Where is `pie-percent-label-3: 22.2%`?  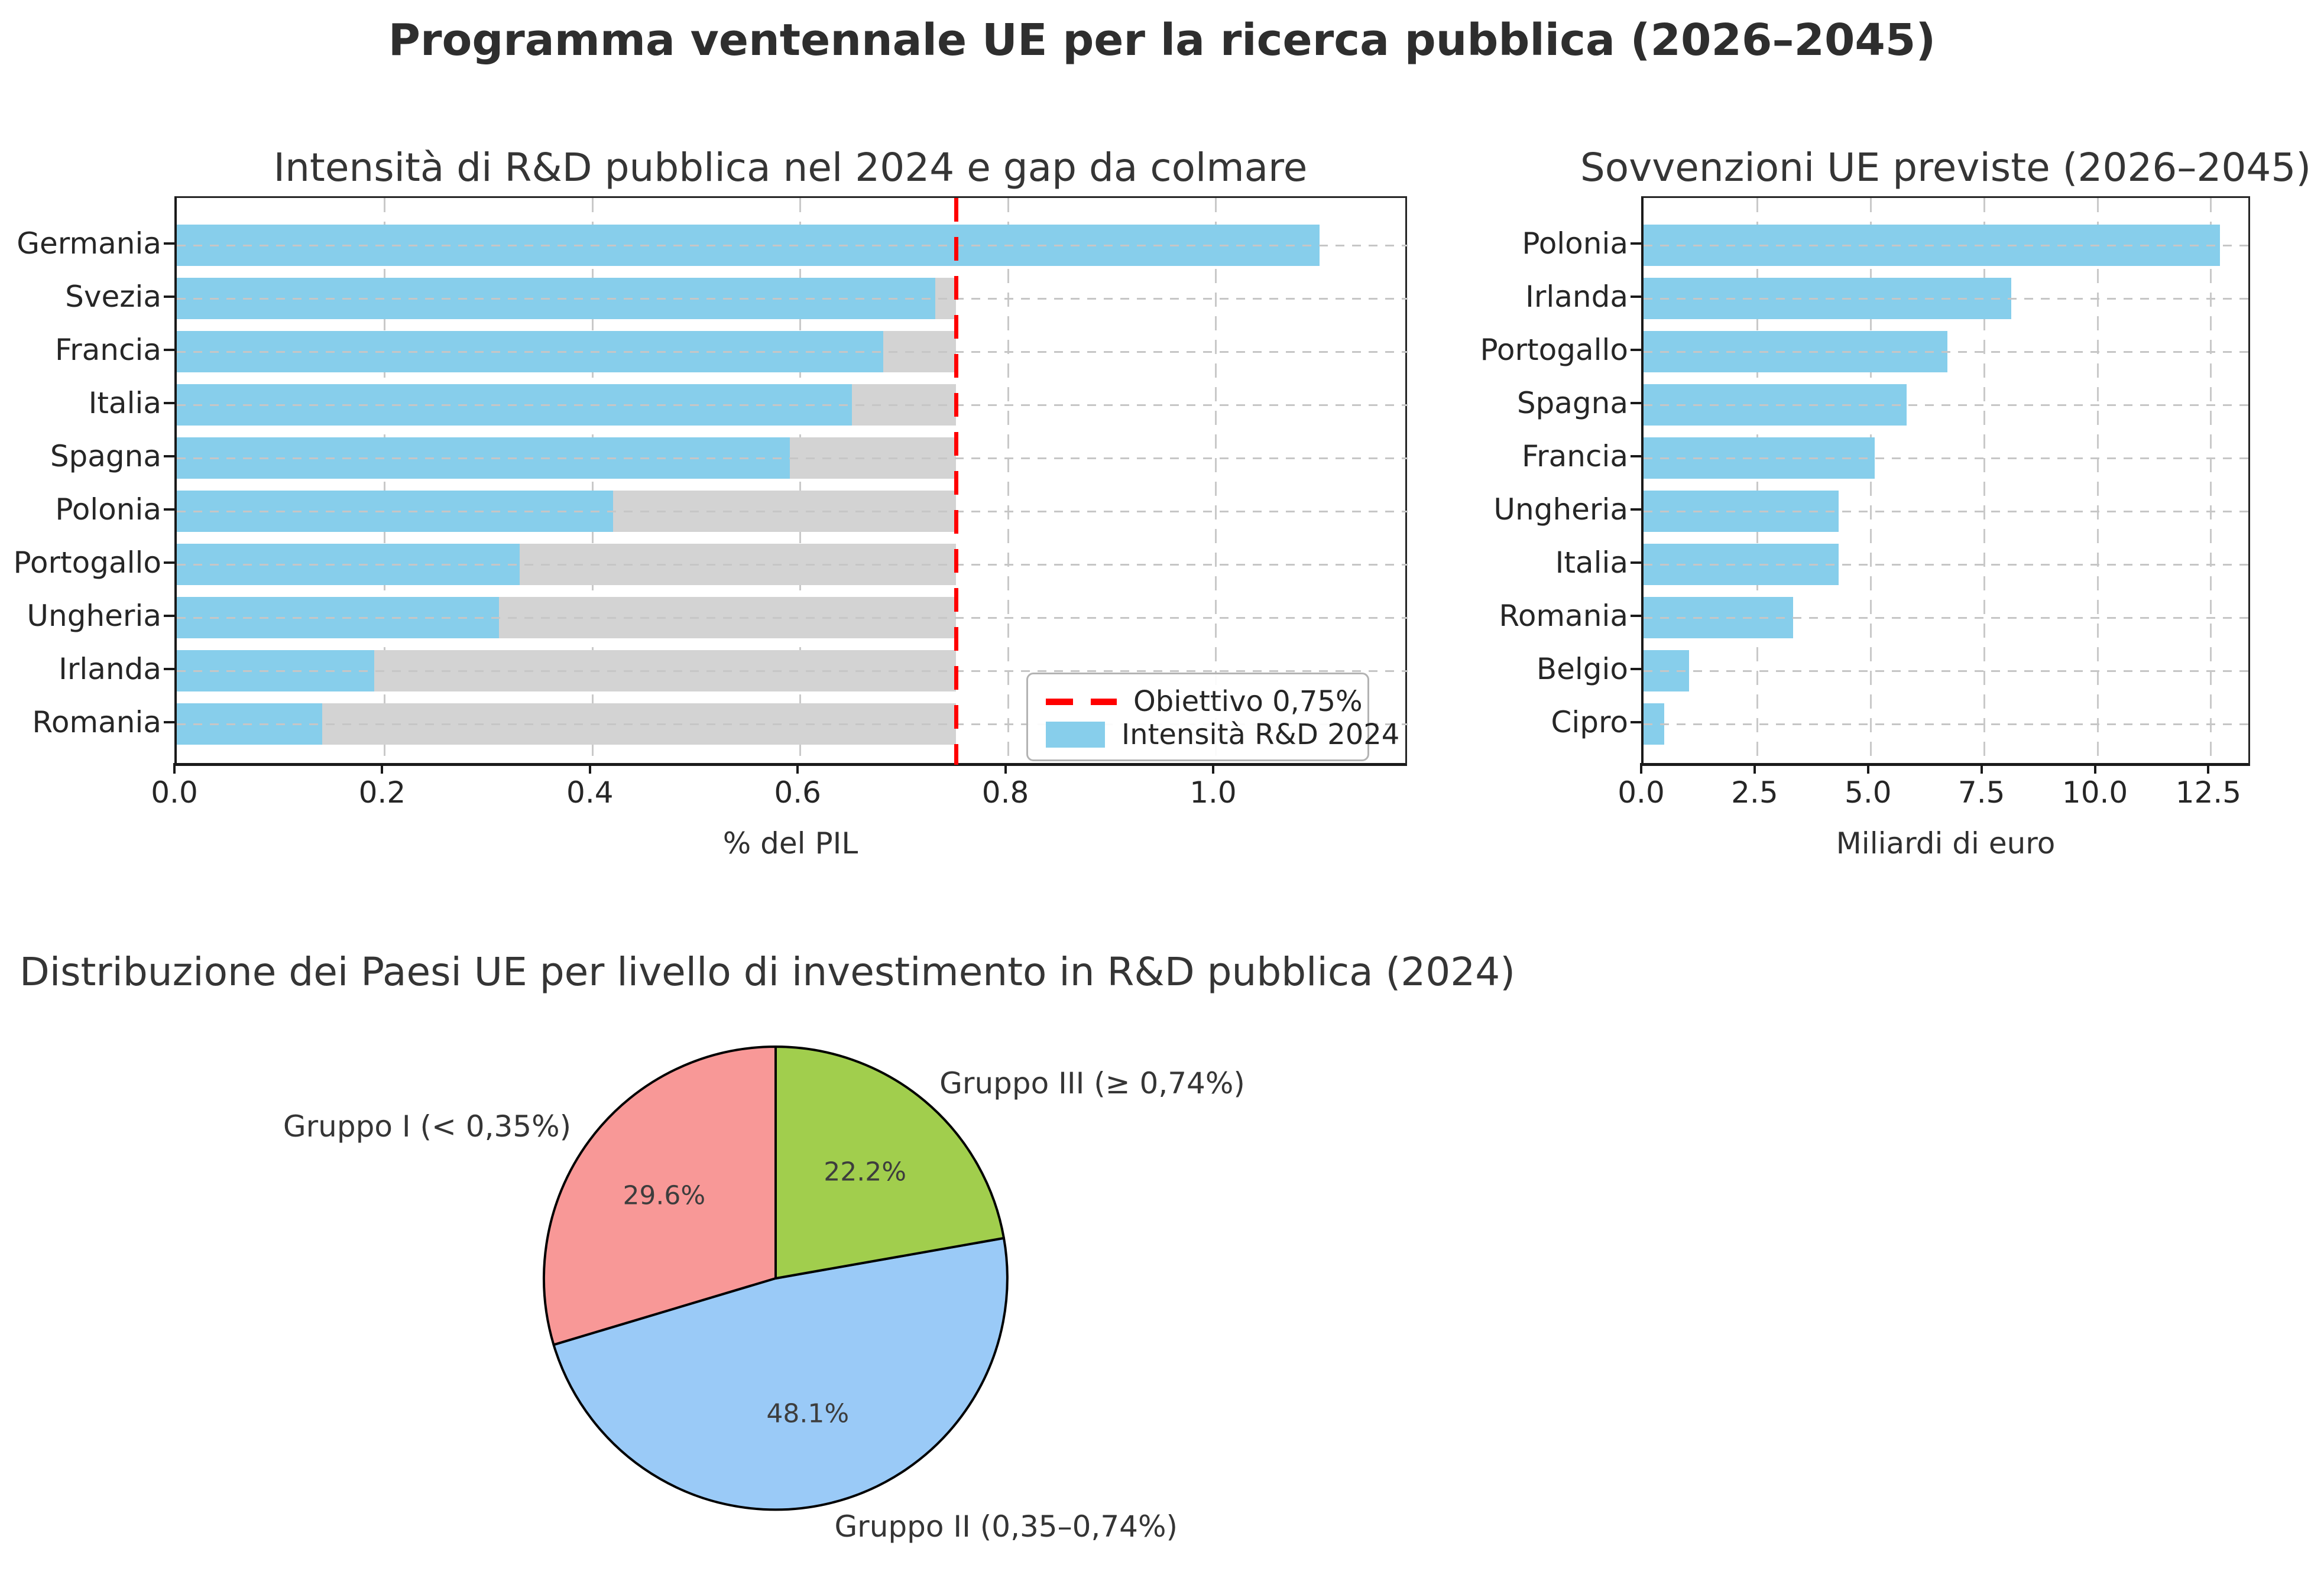 pie-percent-label-3: 22.2% is located at coordinates (865, 1172).